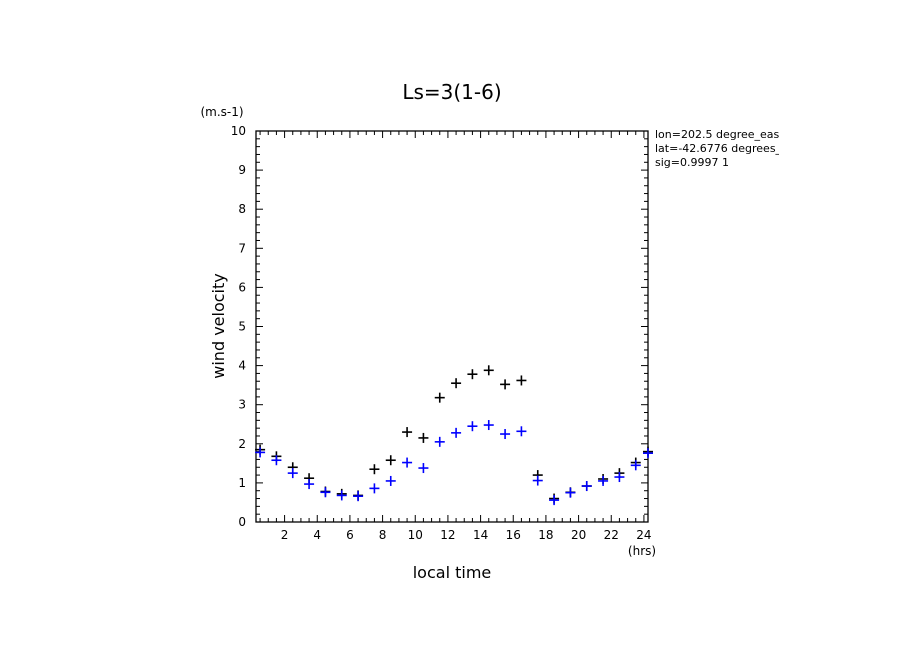 Image resolution: width=904 pixels, height=654 pixels. Describe the element at coordinates (692, 162) in the screenshot. I see `info-sig: sig=0.9997 1` at that location.